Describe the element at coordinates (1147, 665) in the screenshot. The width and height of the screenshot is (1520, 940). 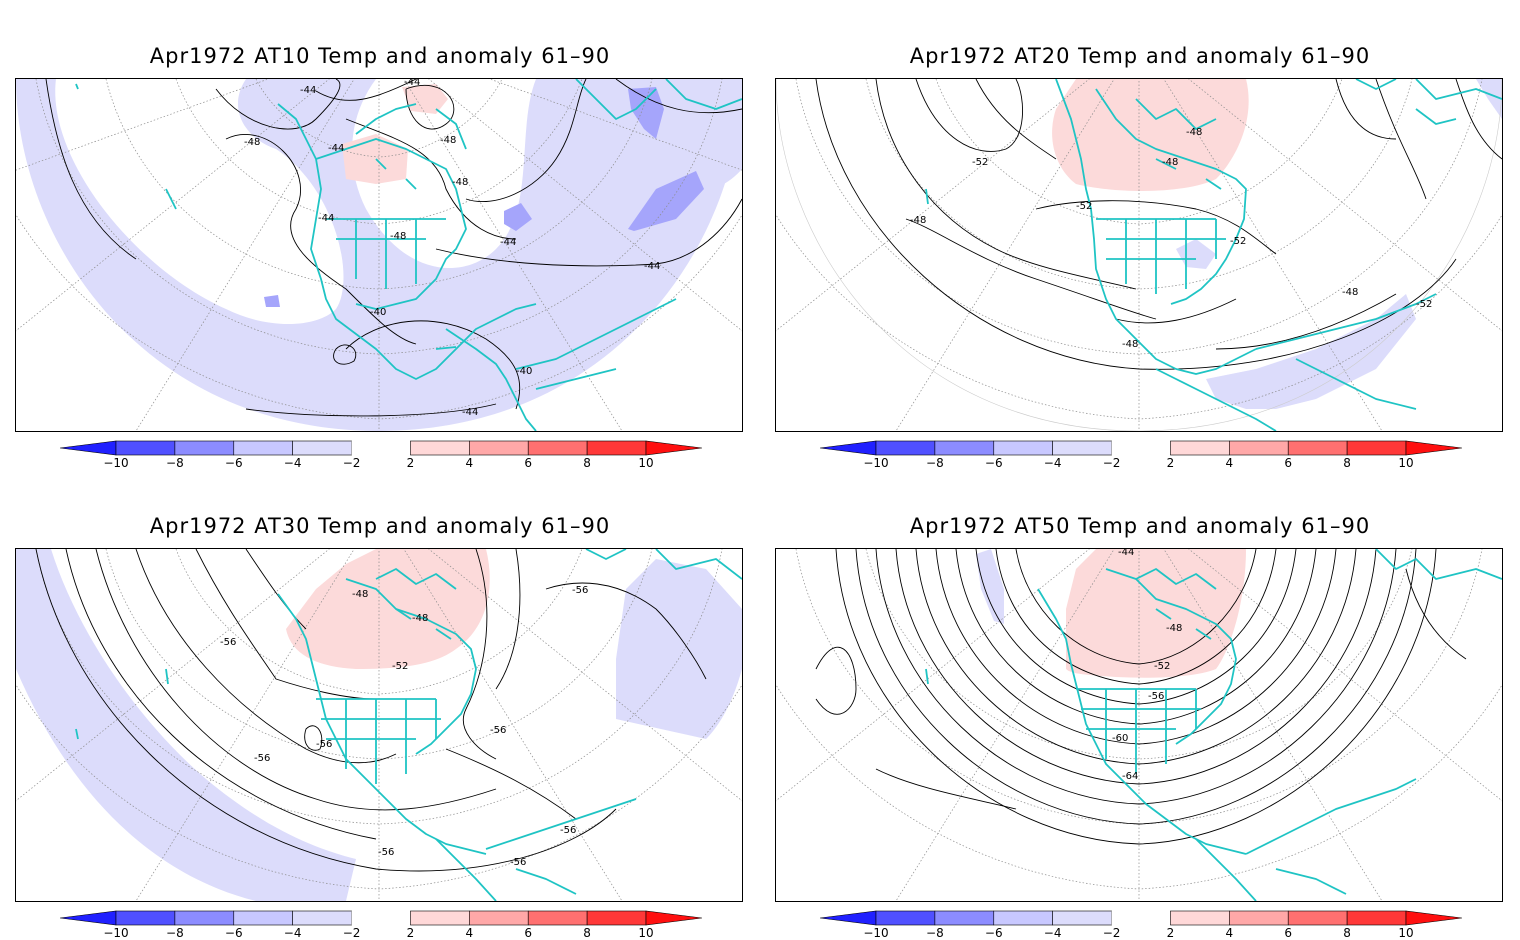
I see `contour-labels: -44 -48 -52 -56 -60 -64` at that location.